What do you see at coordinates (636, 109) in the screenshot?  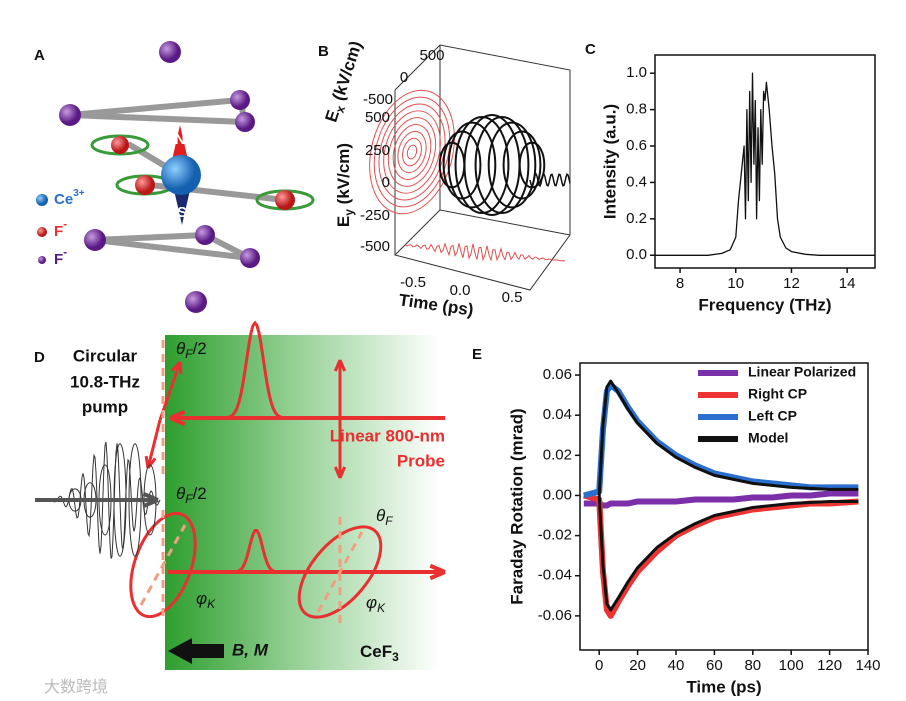 I see `y-tick-label: 0.8` at bounding box center [636, 109].